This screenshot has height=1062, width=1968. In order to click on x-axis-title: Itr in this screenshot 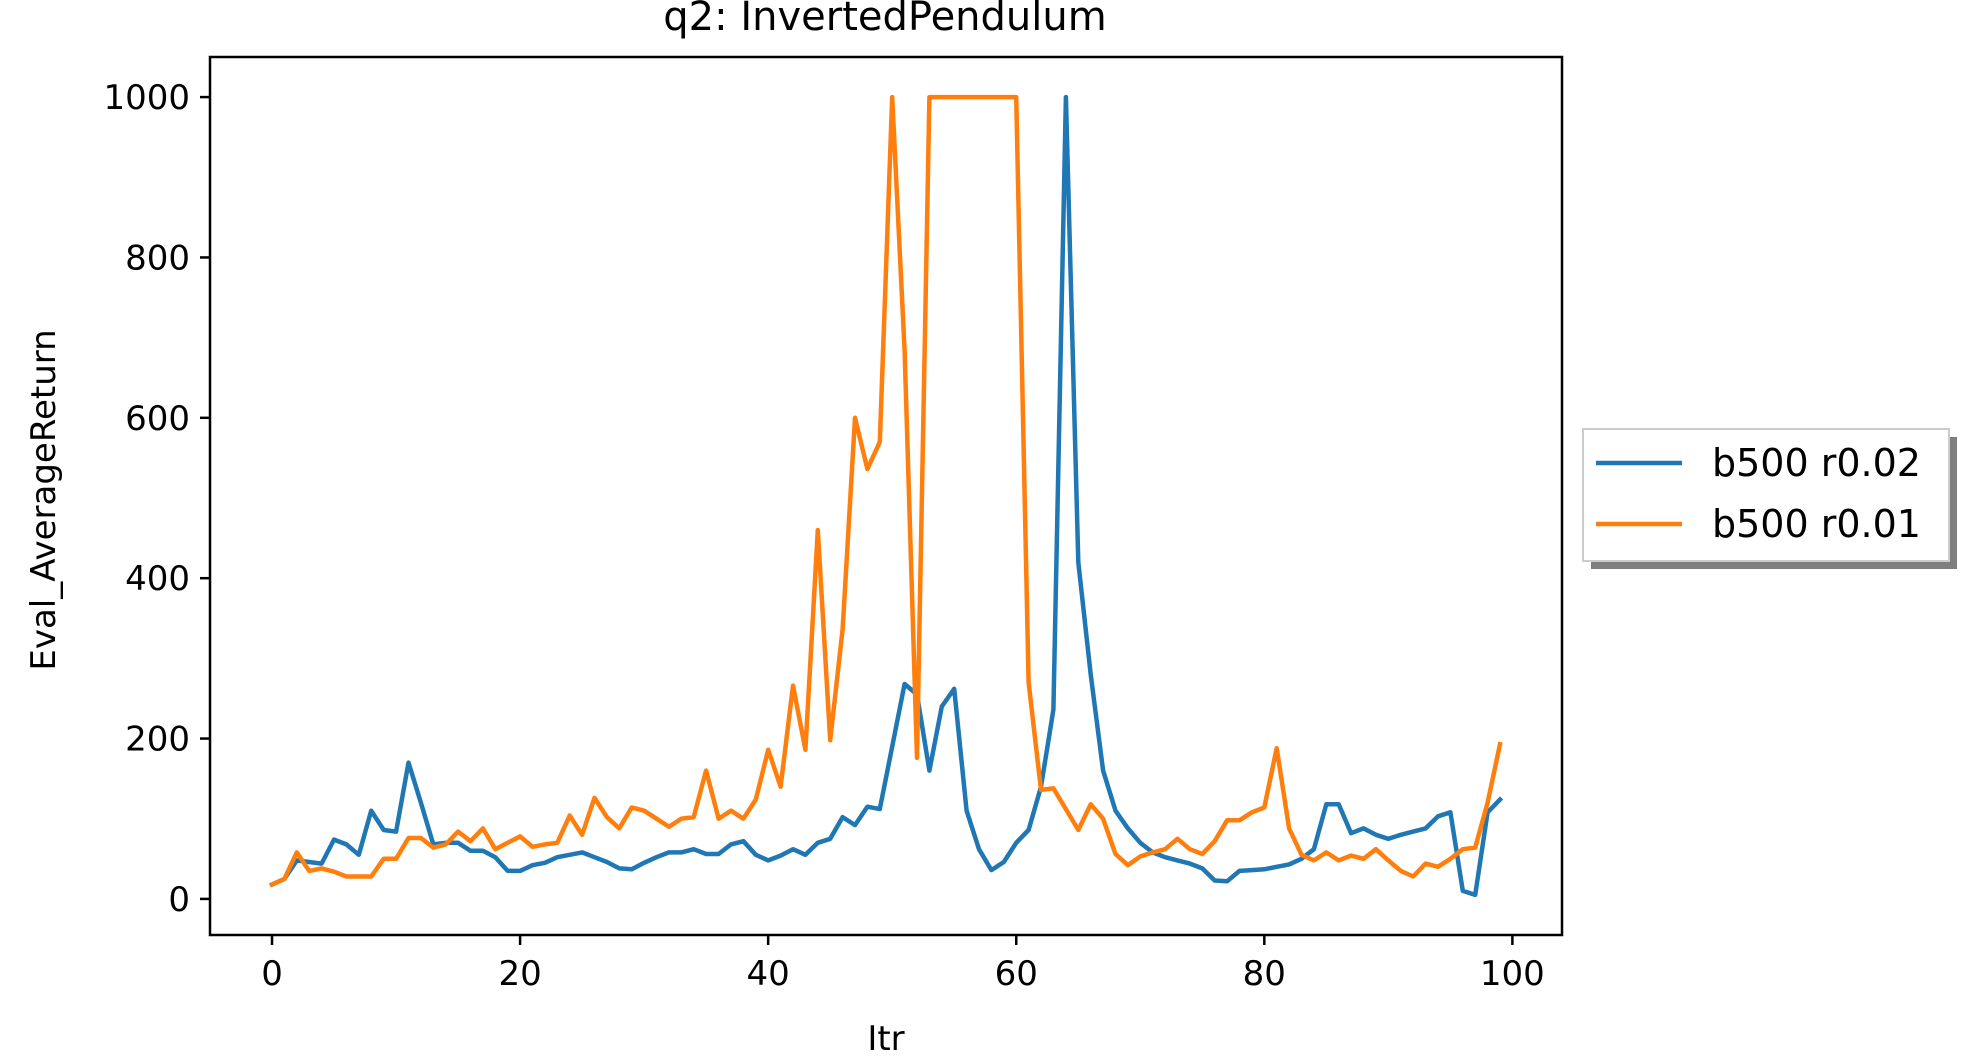, I will do `click(885, 1039)`.